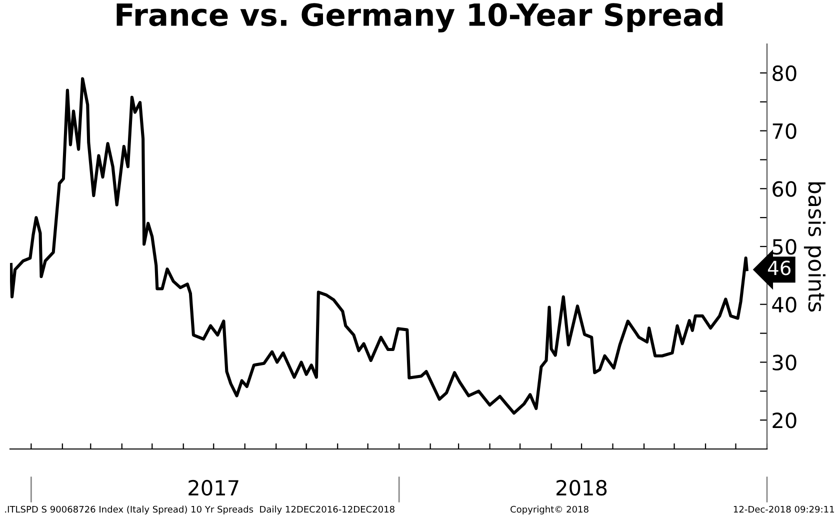 The width and height of the screenshot is (839, 517). Describe the element at coordinates (213, 488) in the screenshot. I see `x-tick-label: 2017` at that location.